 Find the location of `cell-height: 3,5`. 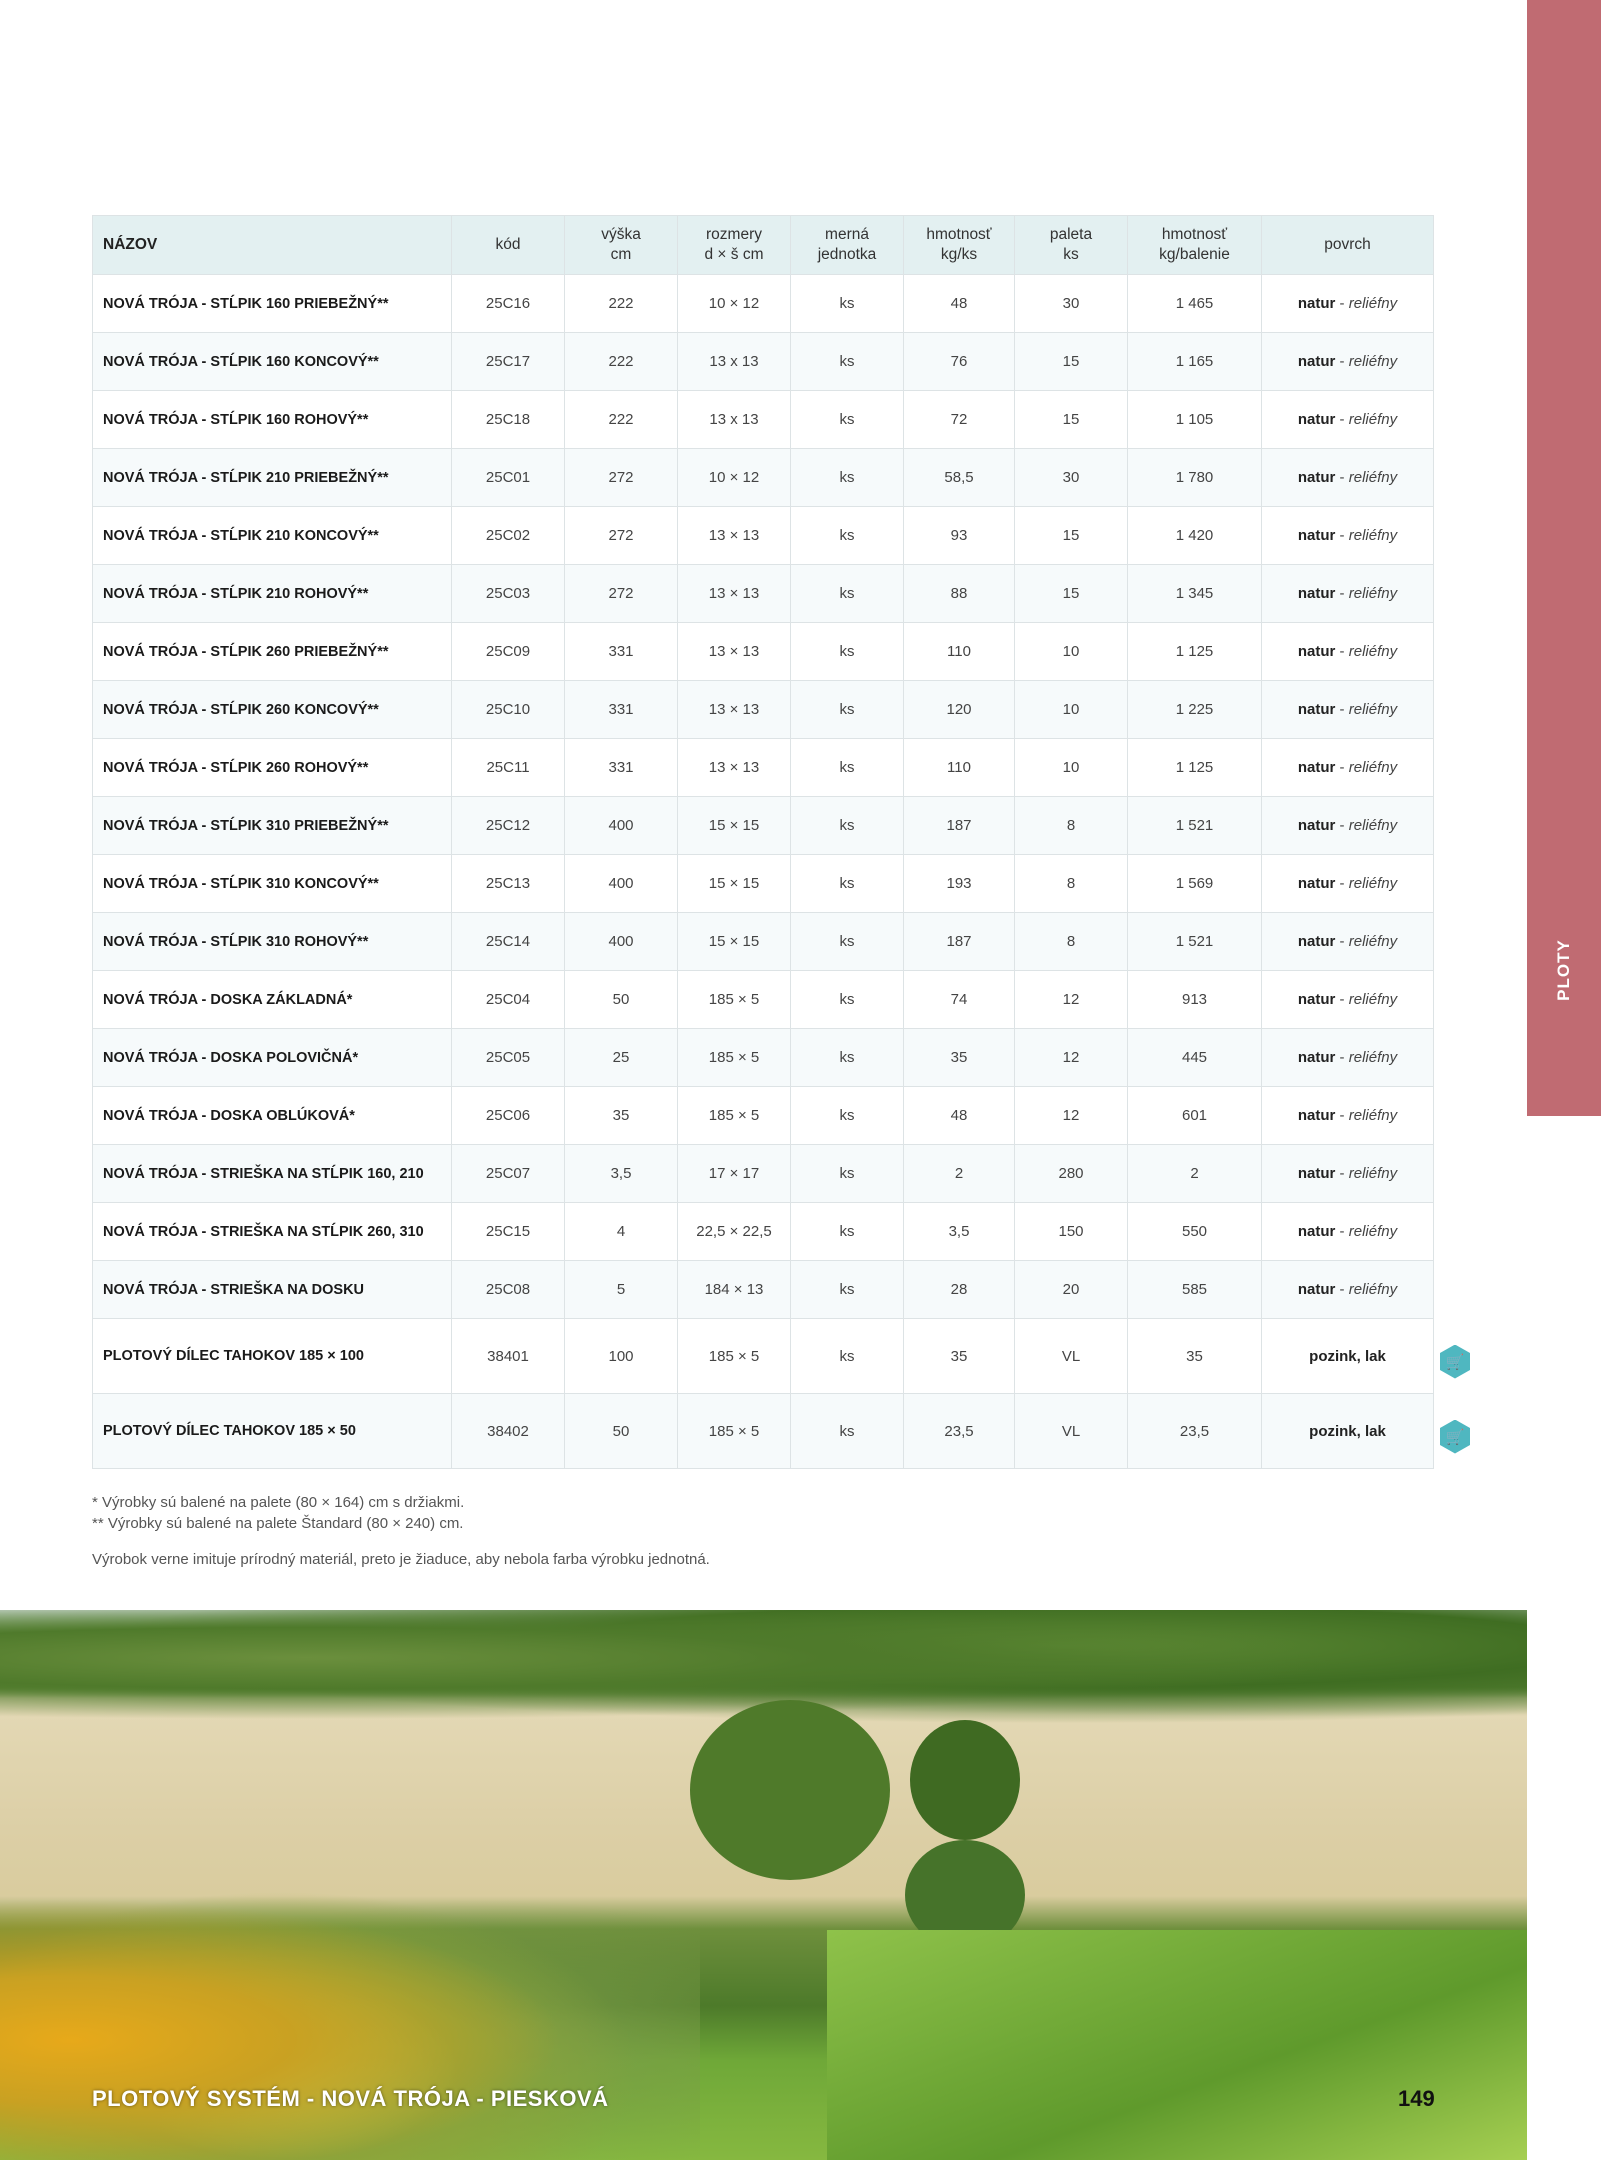

cell-height: 3,5 is located at coordinates (621, 1173).